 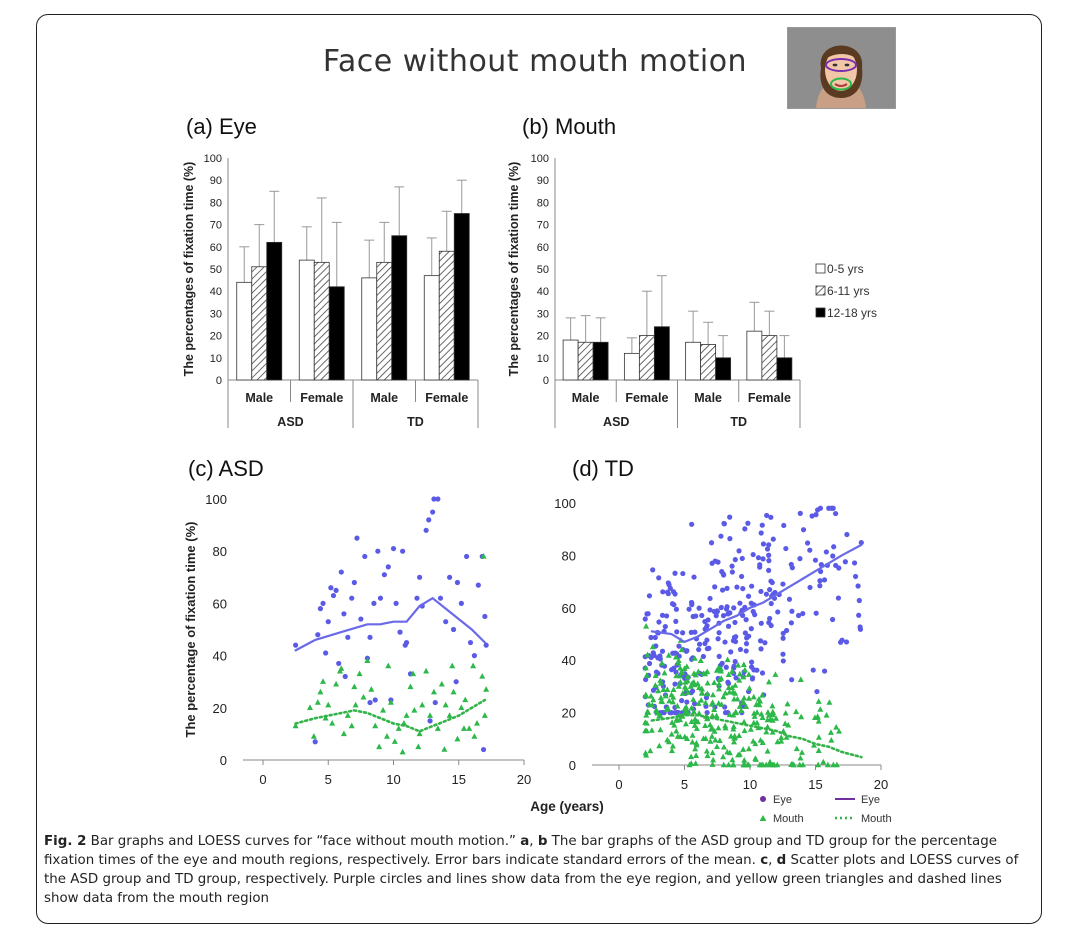 I want to click on category-label: Male, so click(x=259, y=398).